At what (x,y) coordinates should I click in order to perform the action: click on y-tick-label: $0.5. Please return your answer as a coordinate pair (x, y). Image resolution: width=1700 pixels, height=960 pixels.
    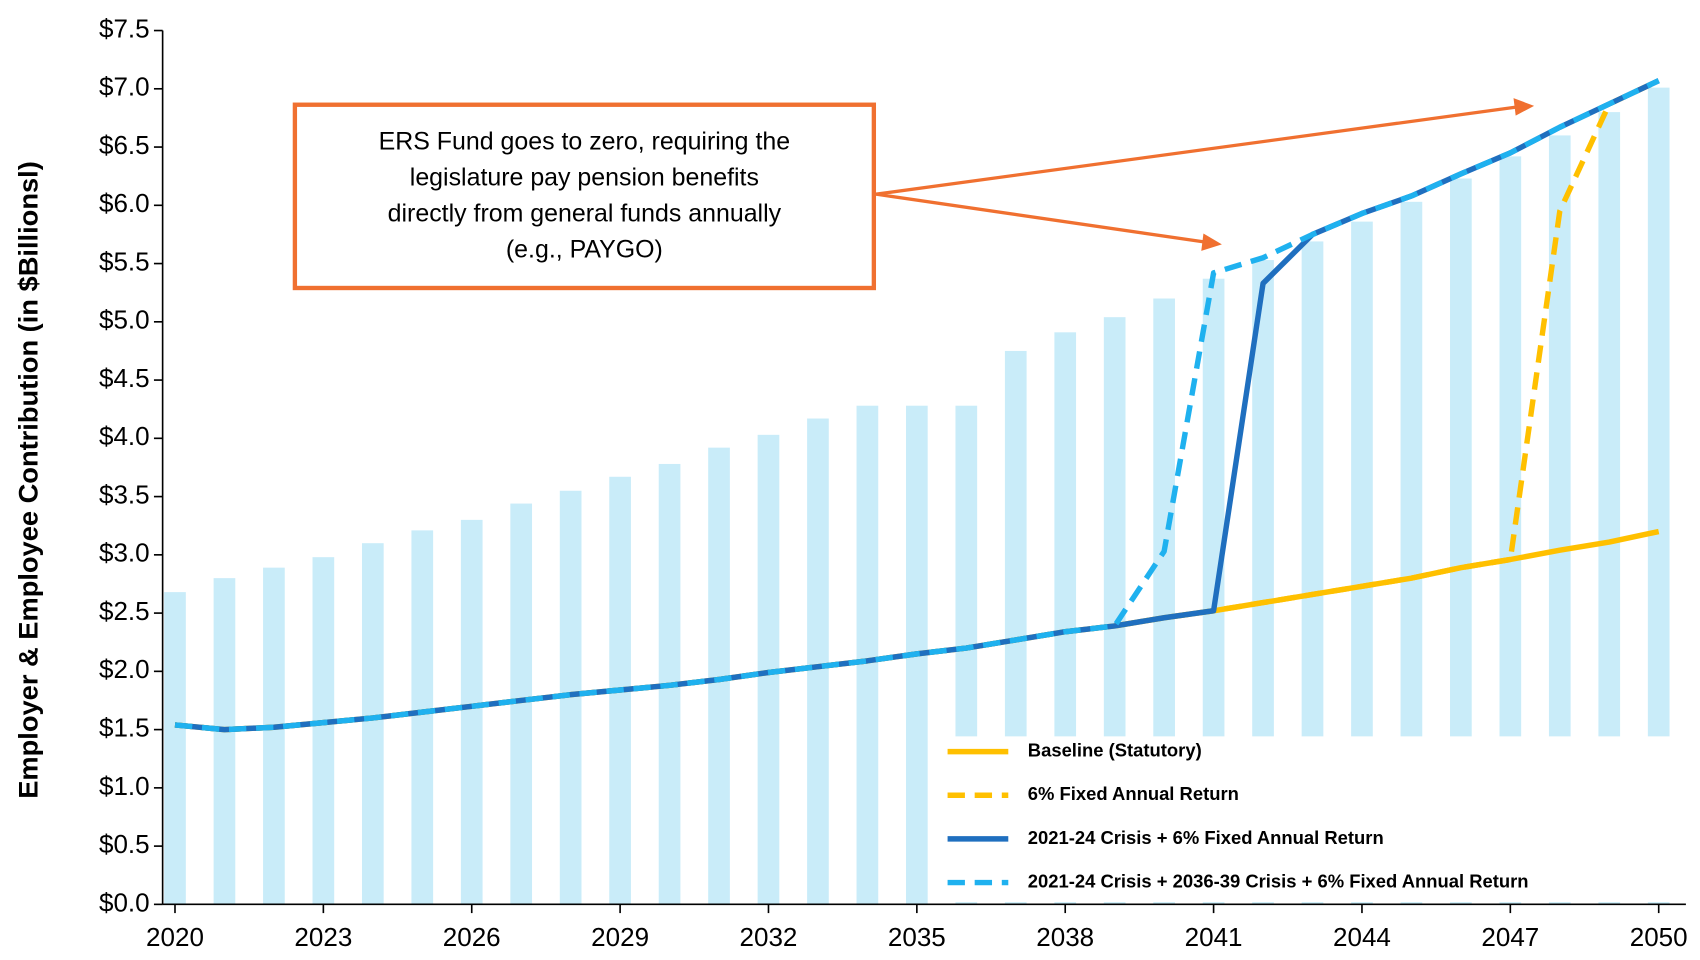
    Looking at the image, I should click on (124, 844).